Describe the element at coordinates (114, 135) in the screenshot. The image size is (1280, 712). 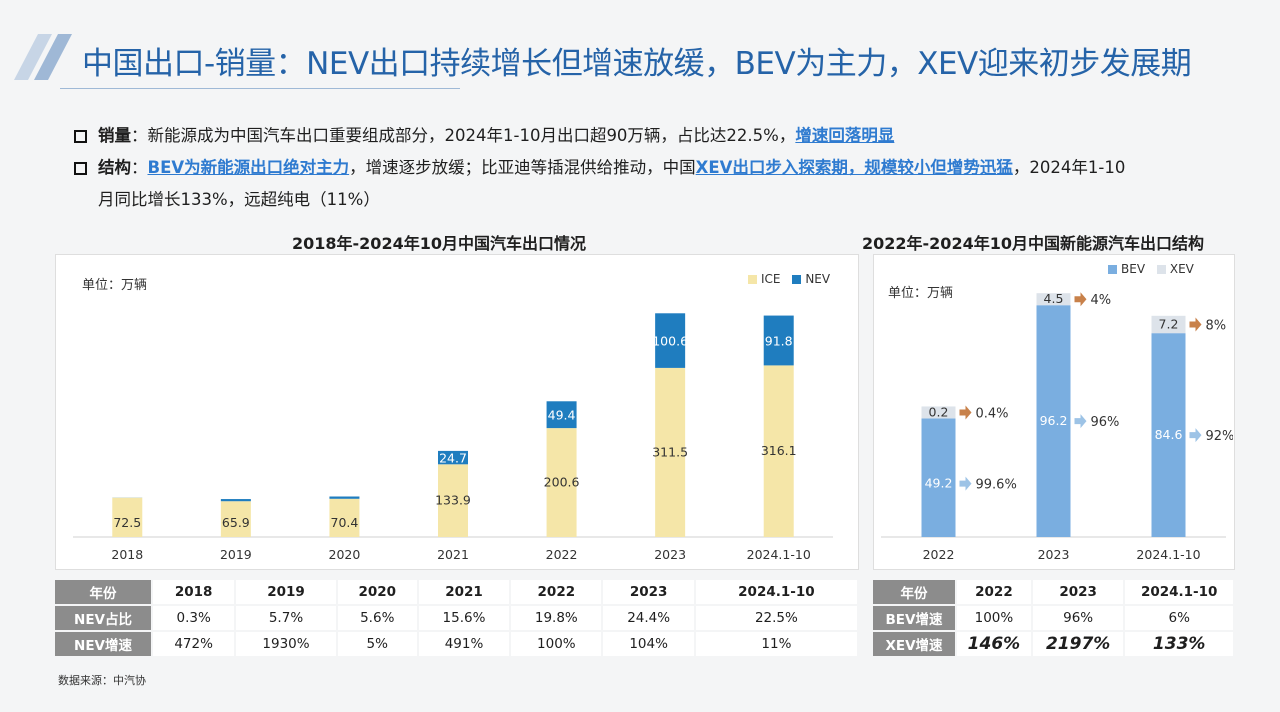
I see `bullet-sales-head: 销量` at that location.